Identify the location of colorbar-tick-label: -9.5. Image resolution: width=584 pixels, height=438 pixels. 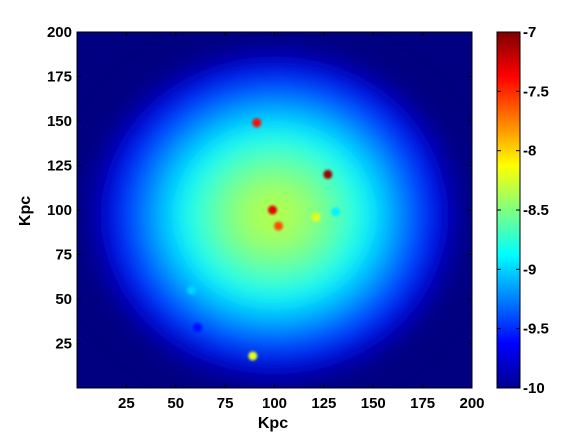
(536, 329).